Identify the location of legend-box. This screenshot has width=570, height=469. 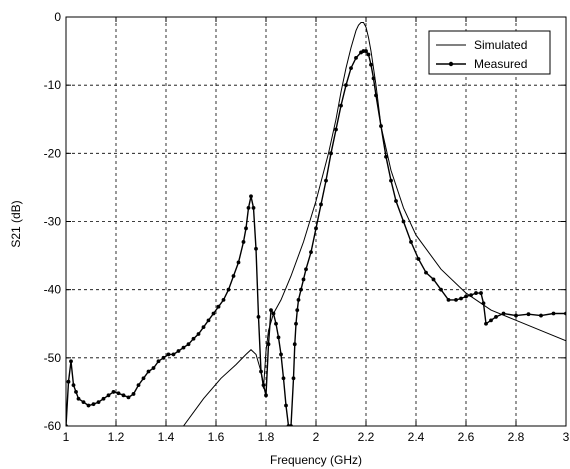
(489, 52).